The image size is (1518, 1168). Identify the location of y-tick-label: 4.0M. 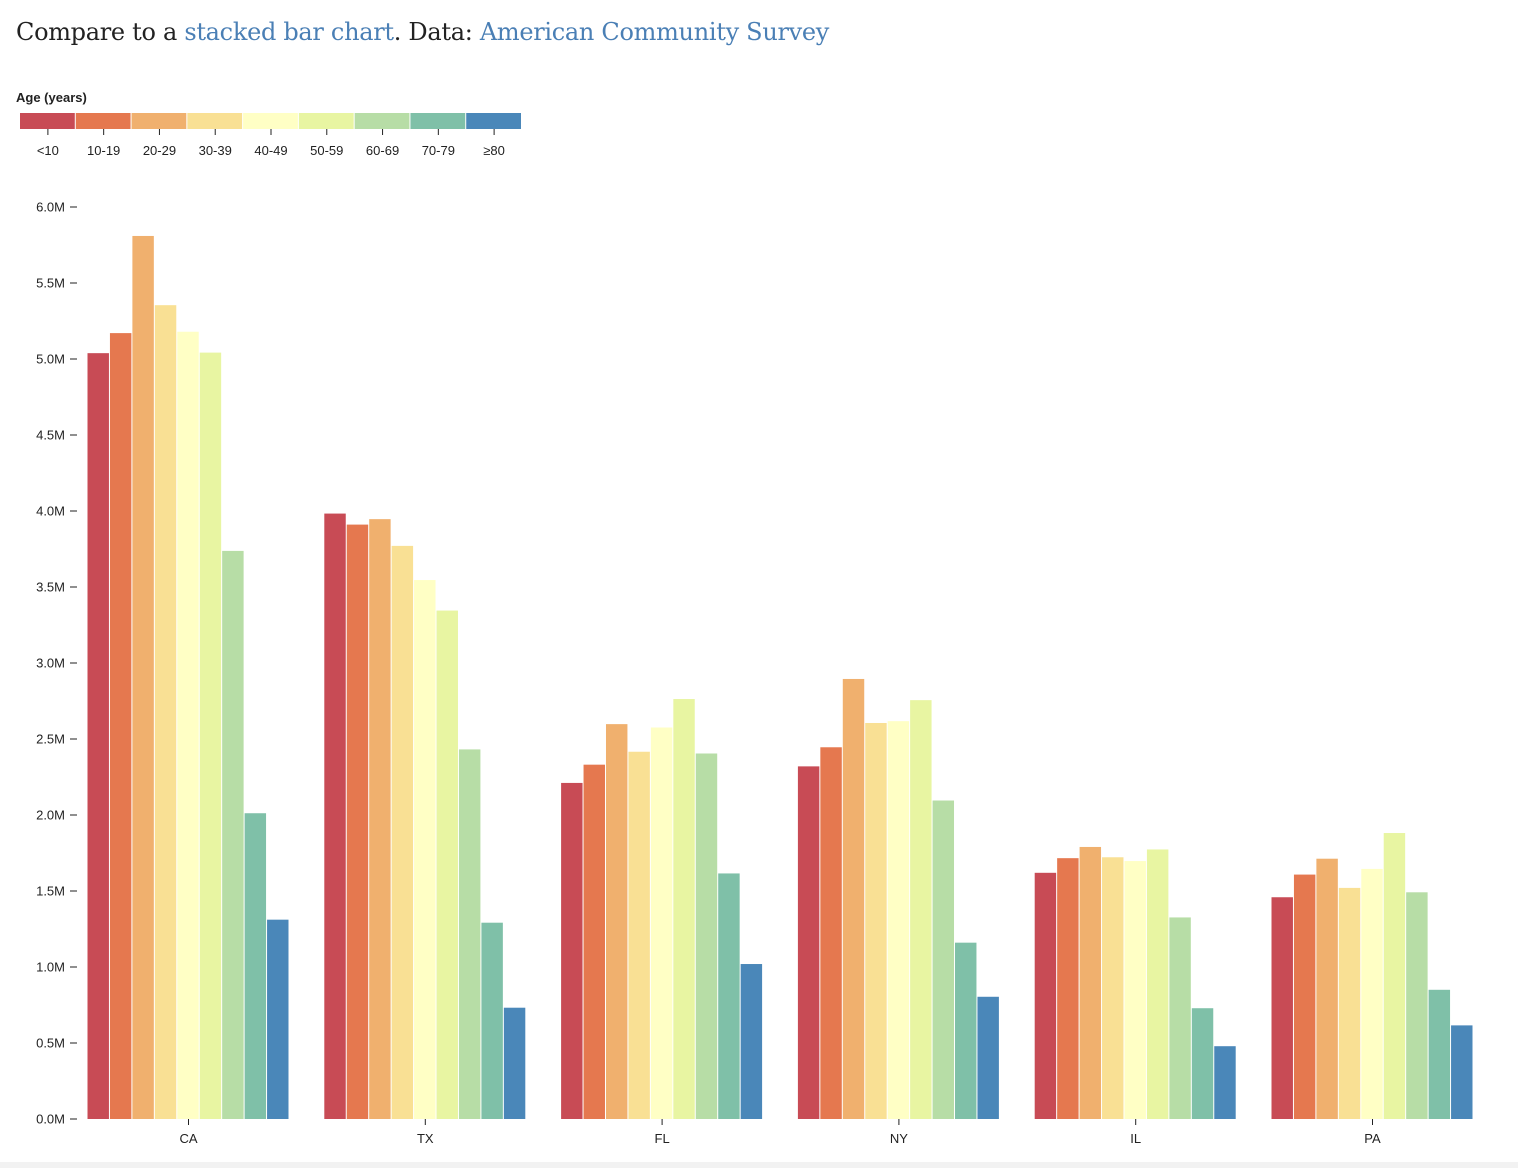
(50, 511).